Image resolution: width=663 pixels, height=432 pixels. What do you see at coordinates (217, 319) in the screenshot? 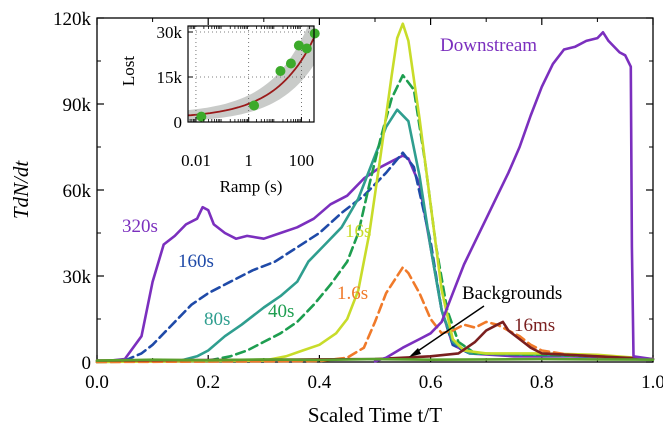
I see `label-80s: 80s` at bounding box center [217, 319].